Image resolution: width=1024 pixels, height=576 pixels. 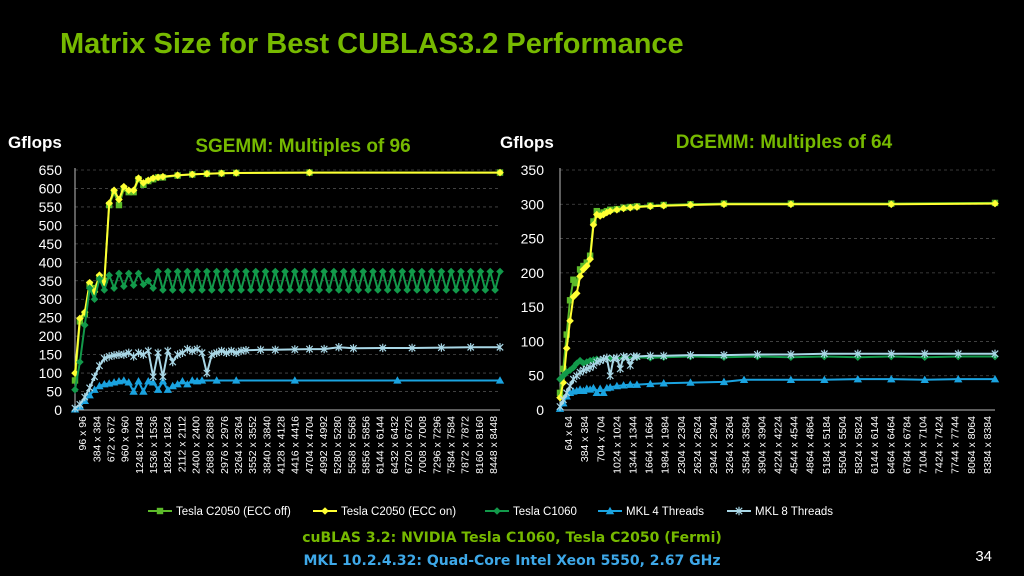 I want to click on series-mkl-4-threads, so click(x=777, y=393).